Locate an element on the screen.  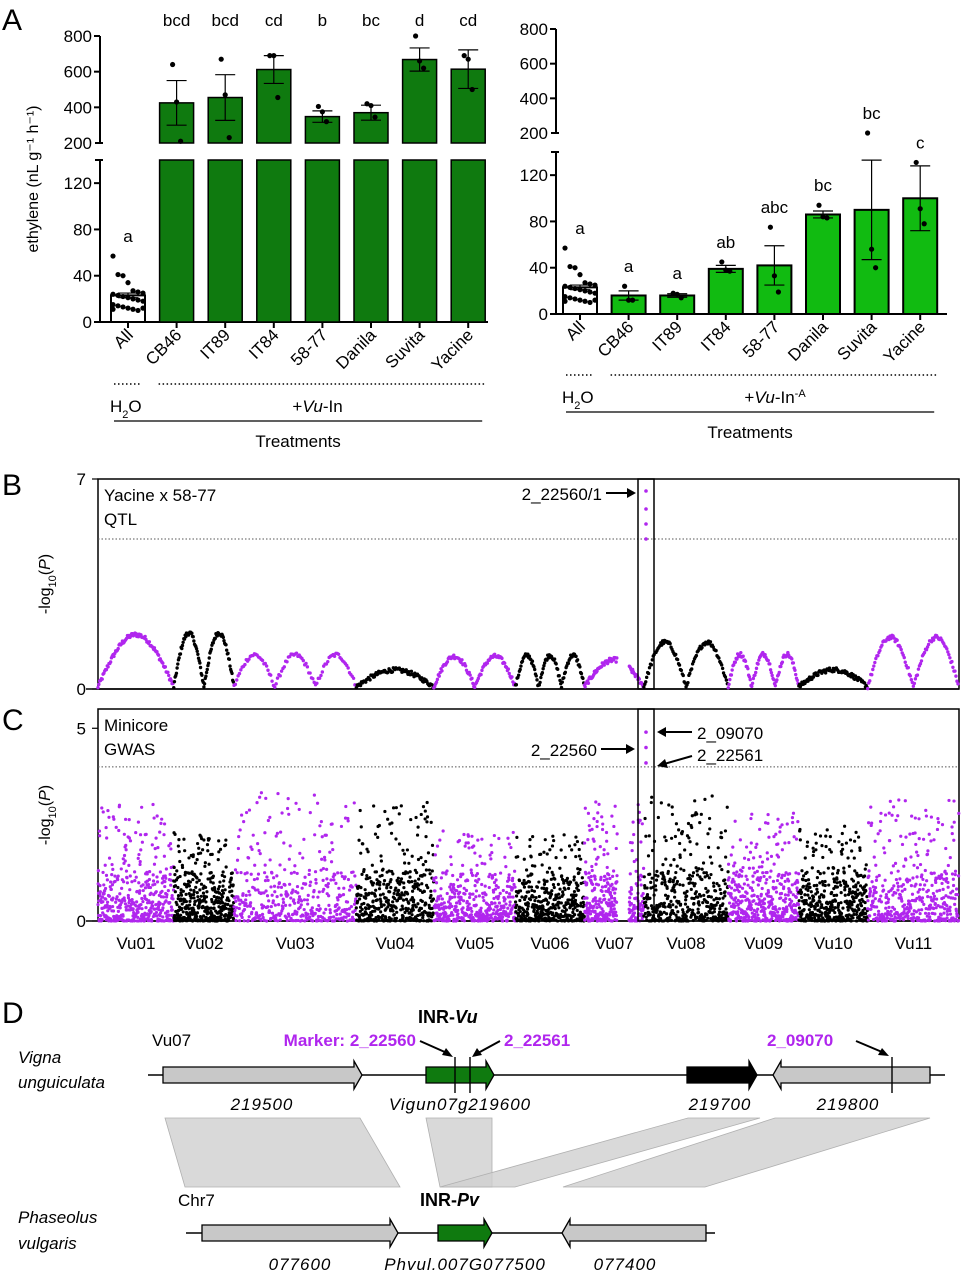
bar is located at coordinates (725, 291).